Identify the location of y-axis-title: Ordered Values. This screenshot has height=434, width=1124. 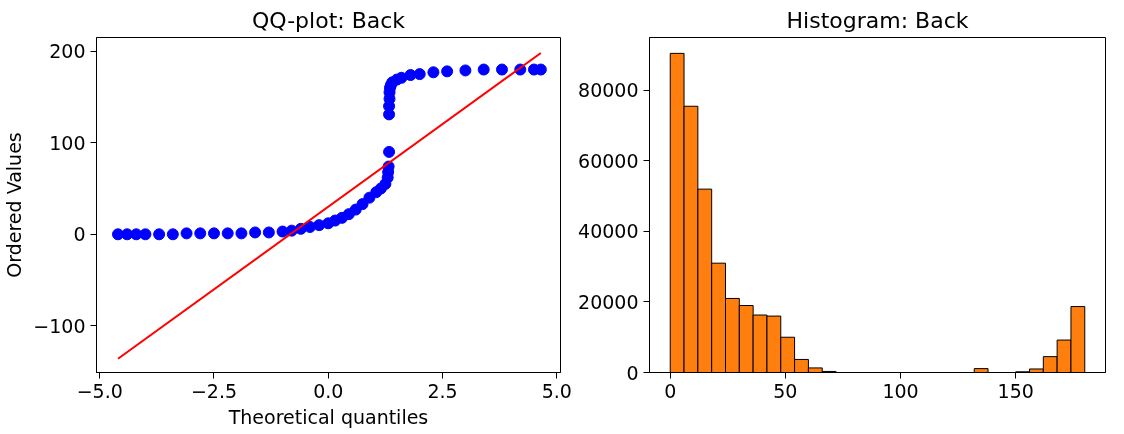
(14, 205).